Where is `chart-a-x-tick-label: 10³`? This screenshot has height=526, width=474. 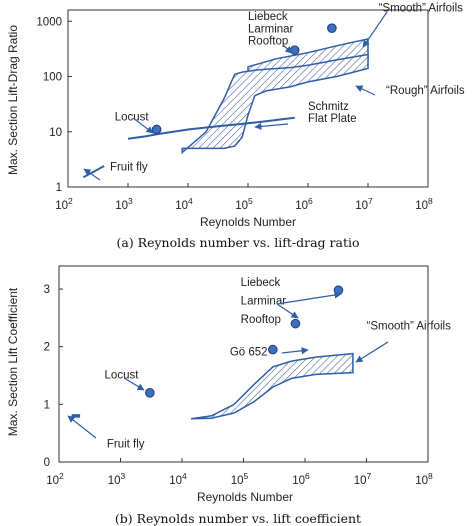
chart-a-x-tick-label: 10³ is located at coordinates (124, 204).